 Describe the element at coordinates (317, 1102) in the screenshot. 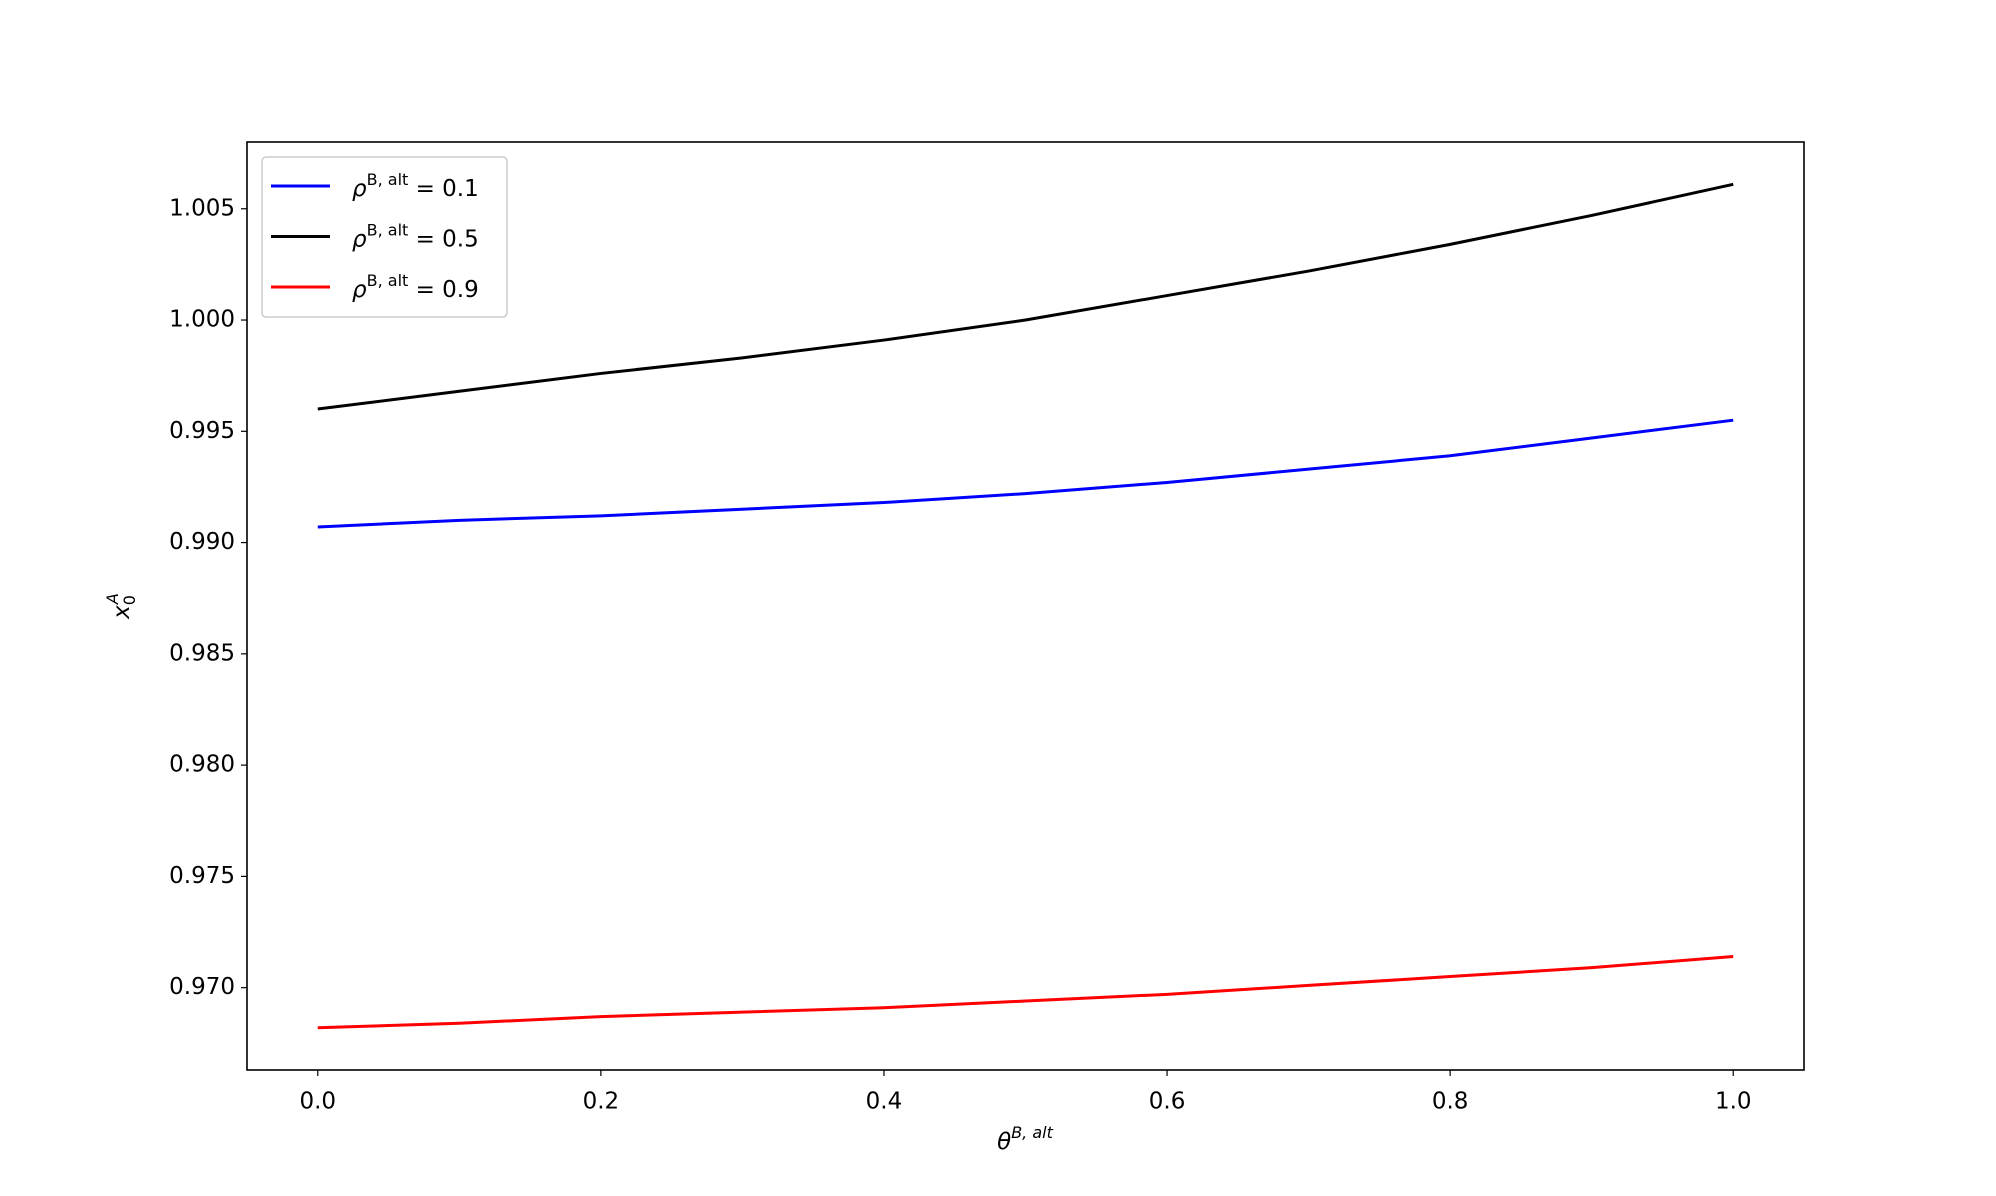

I see `x-tick-label: 0.0` at that location.